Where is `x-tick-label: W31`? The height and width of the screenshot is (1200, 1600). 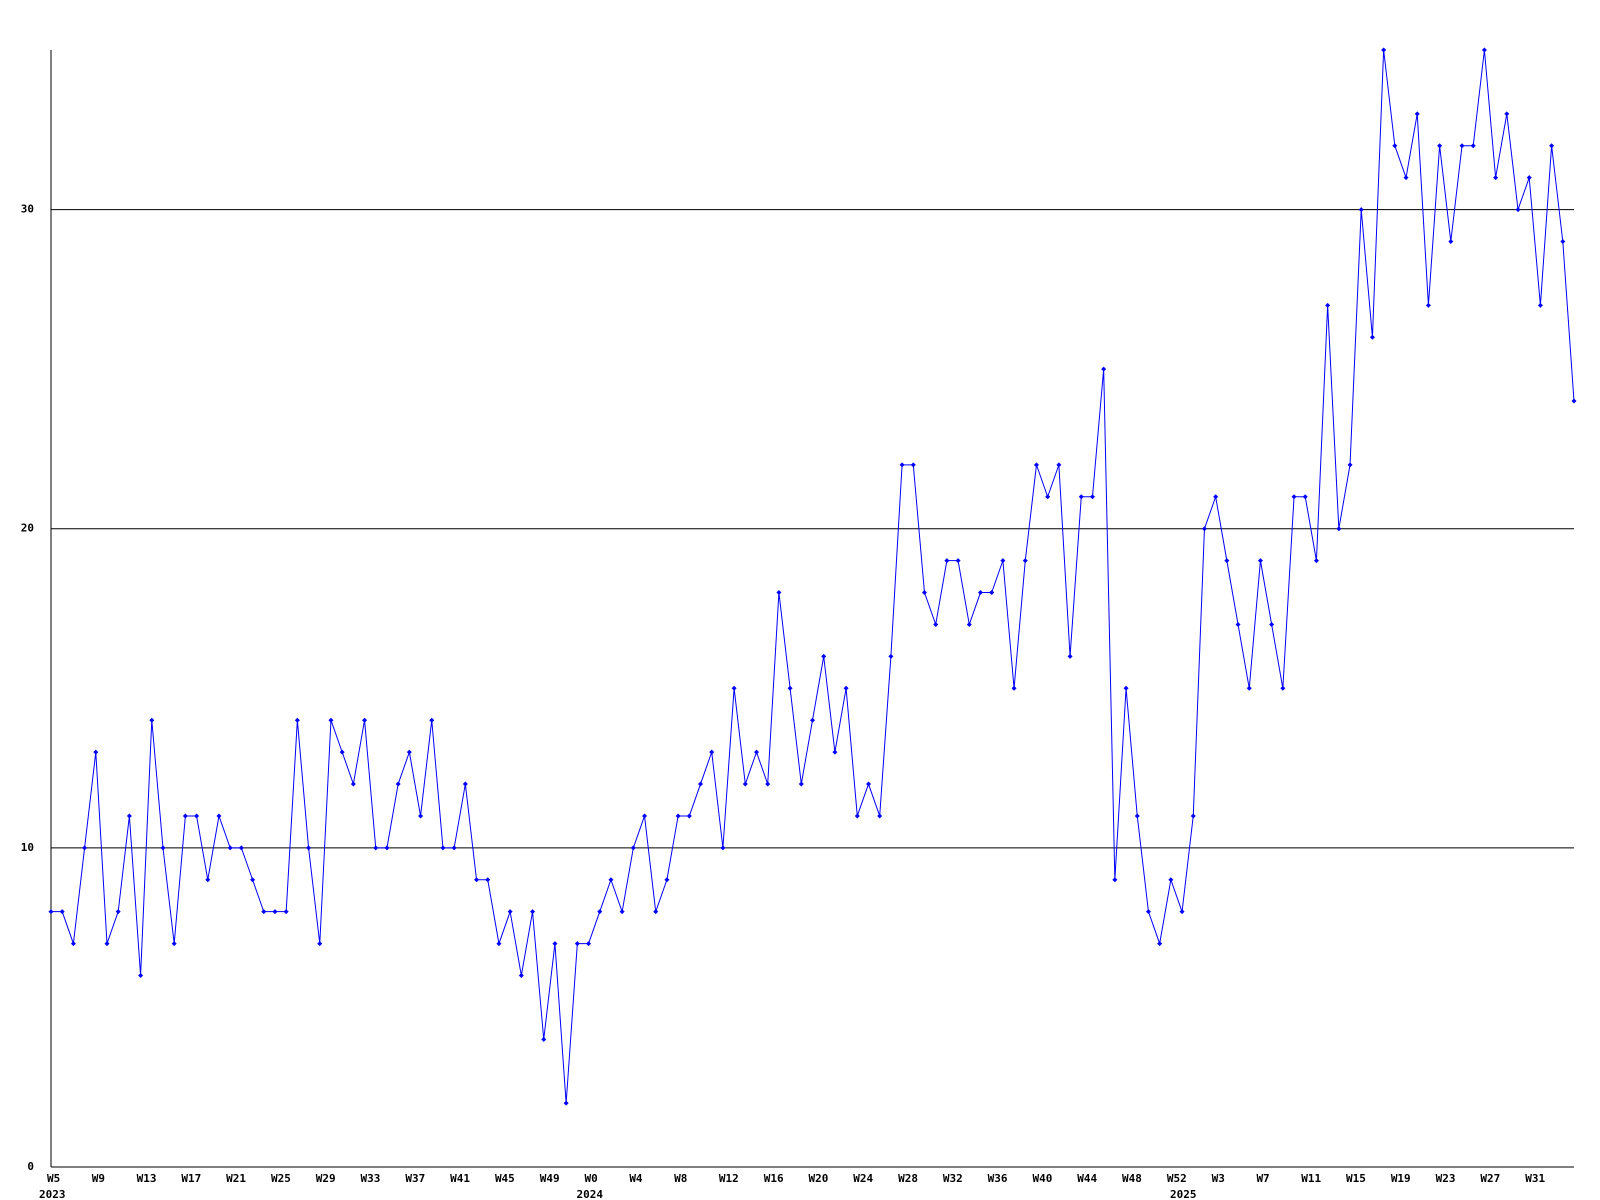 x-tick-label: W31 is located at coordinates (1535, 1178).